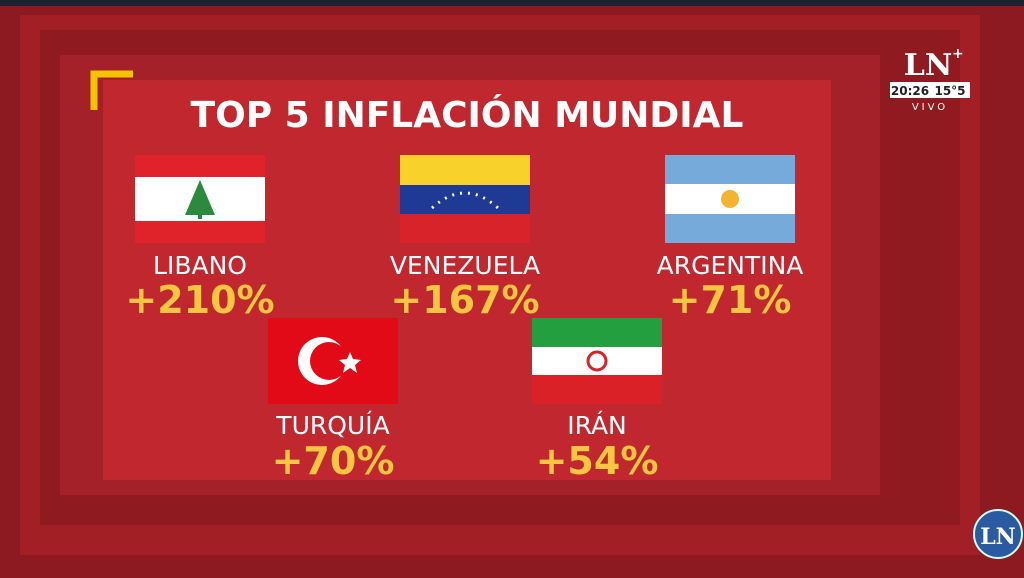 The height and width of the screenshot is (578, 1024). I want to click on channel-bug: LN + 20:26 15°5 VIVO, so click(930, 79).